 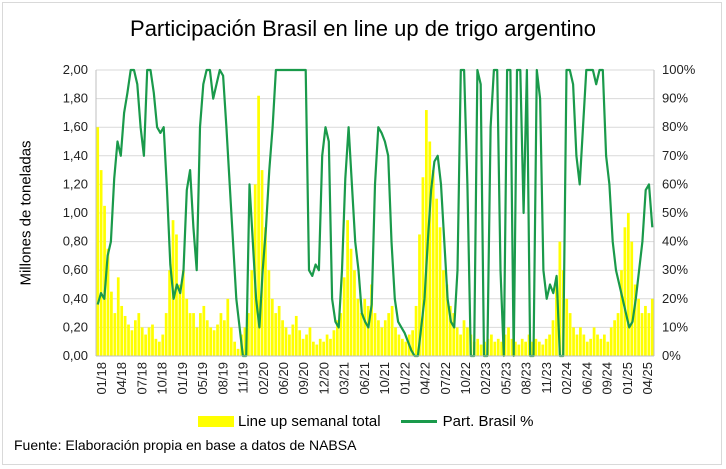 What do you see at coordinates (675, 269) in the screenshot?
I see `y2-tick-label: 30%` at bounding box center [675, 269].